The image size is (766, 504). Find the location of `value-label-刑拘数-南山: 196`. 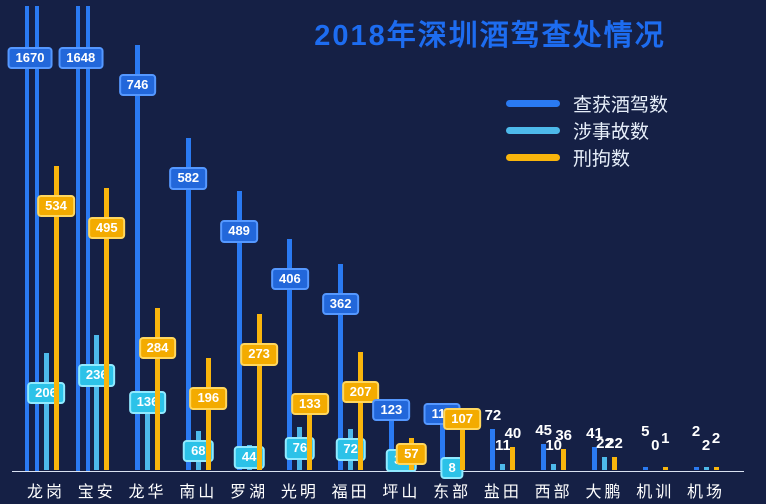

value-label-刑拘数-南山: 196 is located at coordinates (208, 398).